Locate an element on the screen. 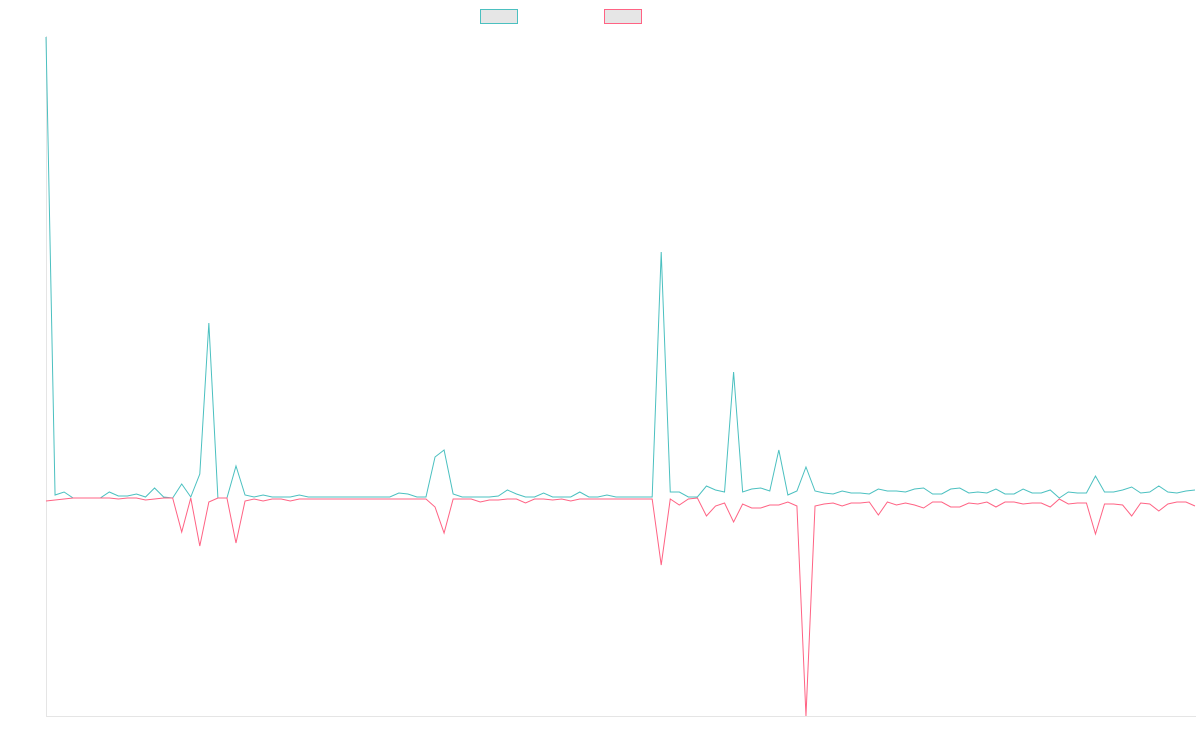 The height and width of the screenshot is (750, 1200). legend is located at coordinates (600, 18).